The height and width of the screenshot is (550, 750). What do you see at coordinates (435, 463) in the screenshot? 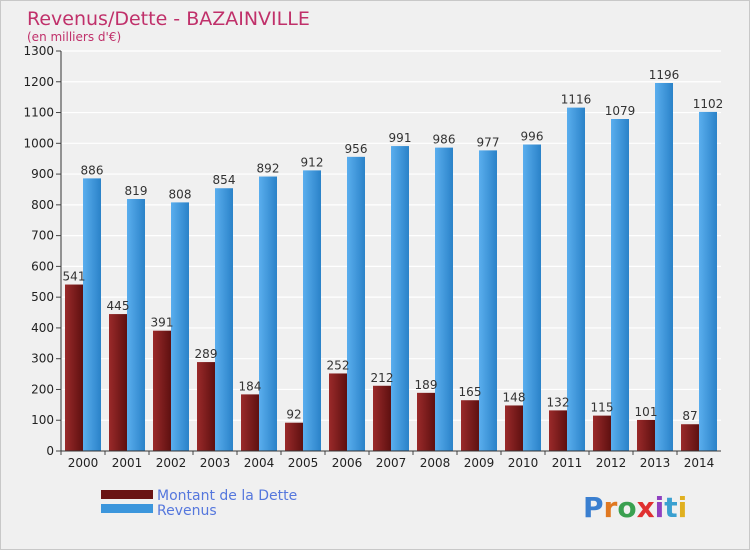
I see `x-tick-label-2008: 2008` at bounding box center [435, 463].